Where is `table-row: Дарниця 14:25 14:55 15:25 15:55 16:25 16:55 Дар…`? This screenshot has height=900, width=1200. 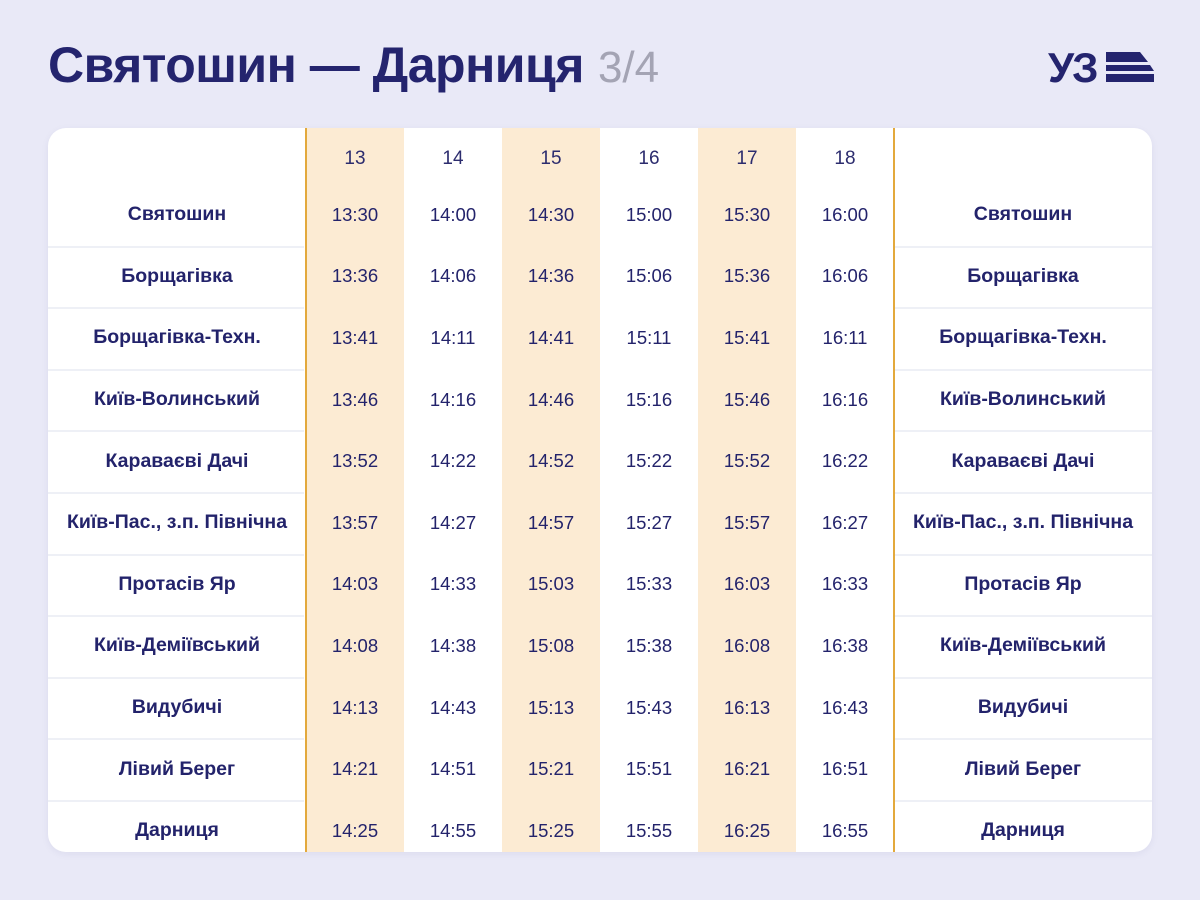
table-row: Дарниця 14:25 14:55 15:25 15:55 16:25 16:55 Дар… is located at coordinates (600, 826).